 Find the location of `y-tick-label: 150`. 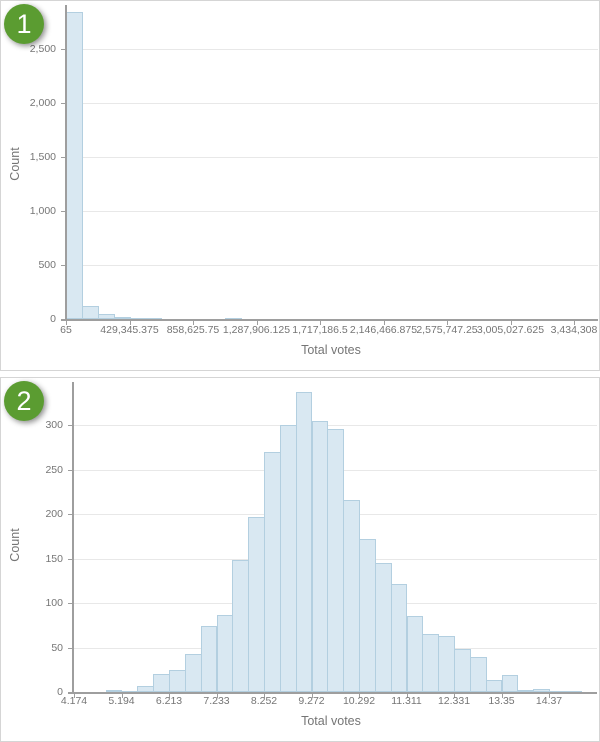

y-tick-label: 150 is located at coordinates (54, 558).